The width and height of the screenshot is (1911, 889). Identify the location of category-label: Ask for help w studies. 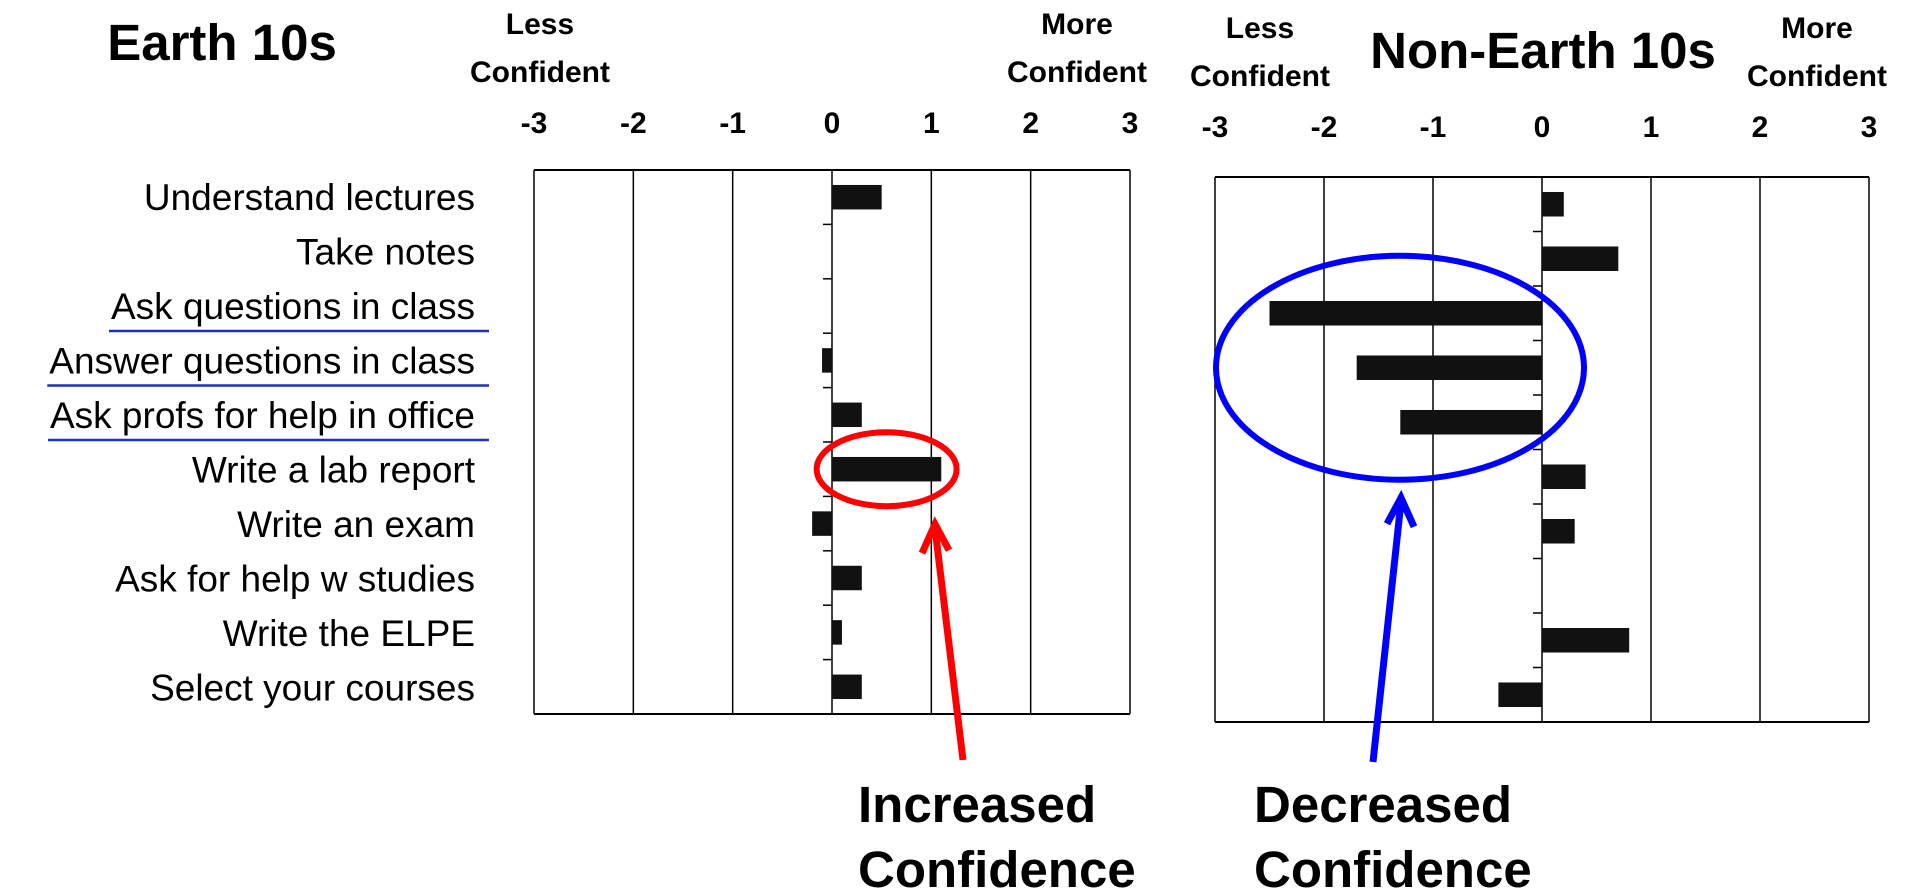
(295, 579).